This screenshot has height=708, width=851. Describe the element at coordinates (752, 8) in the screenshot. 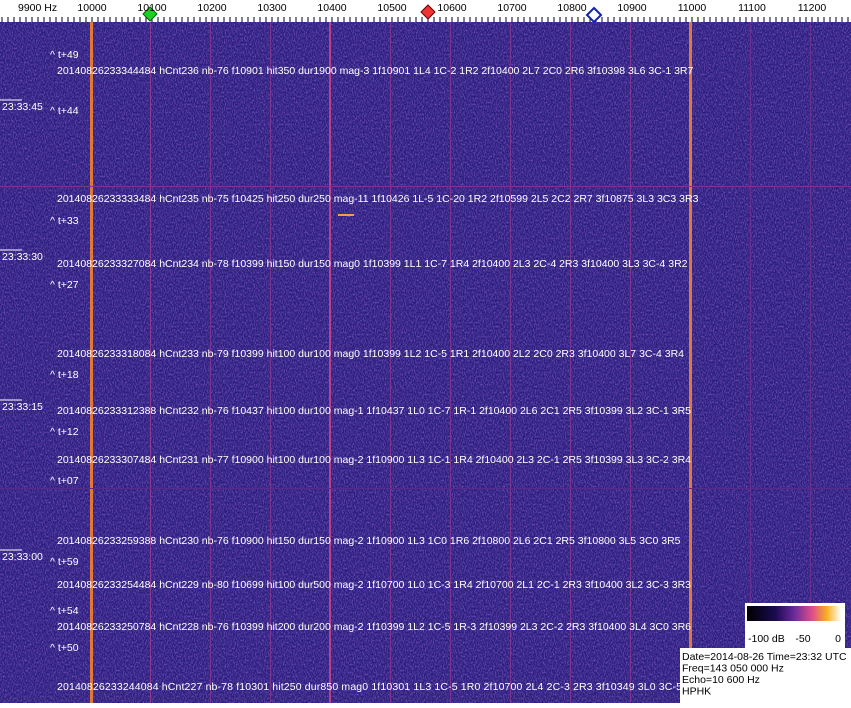

I see `axis-label: 11100` at that location.